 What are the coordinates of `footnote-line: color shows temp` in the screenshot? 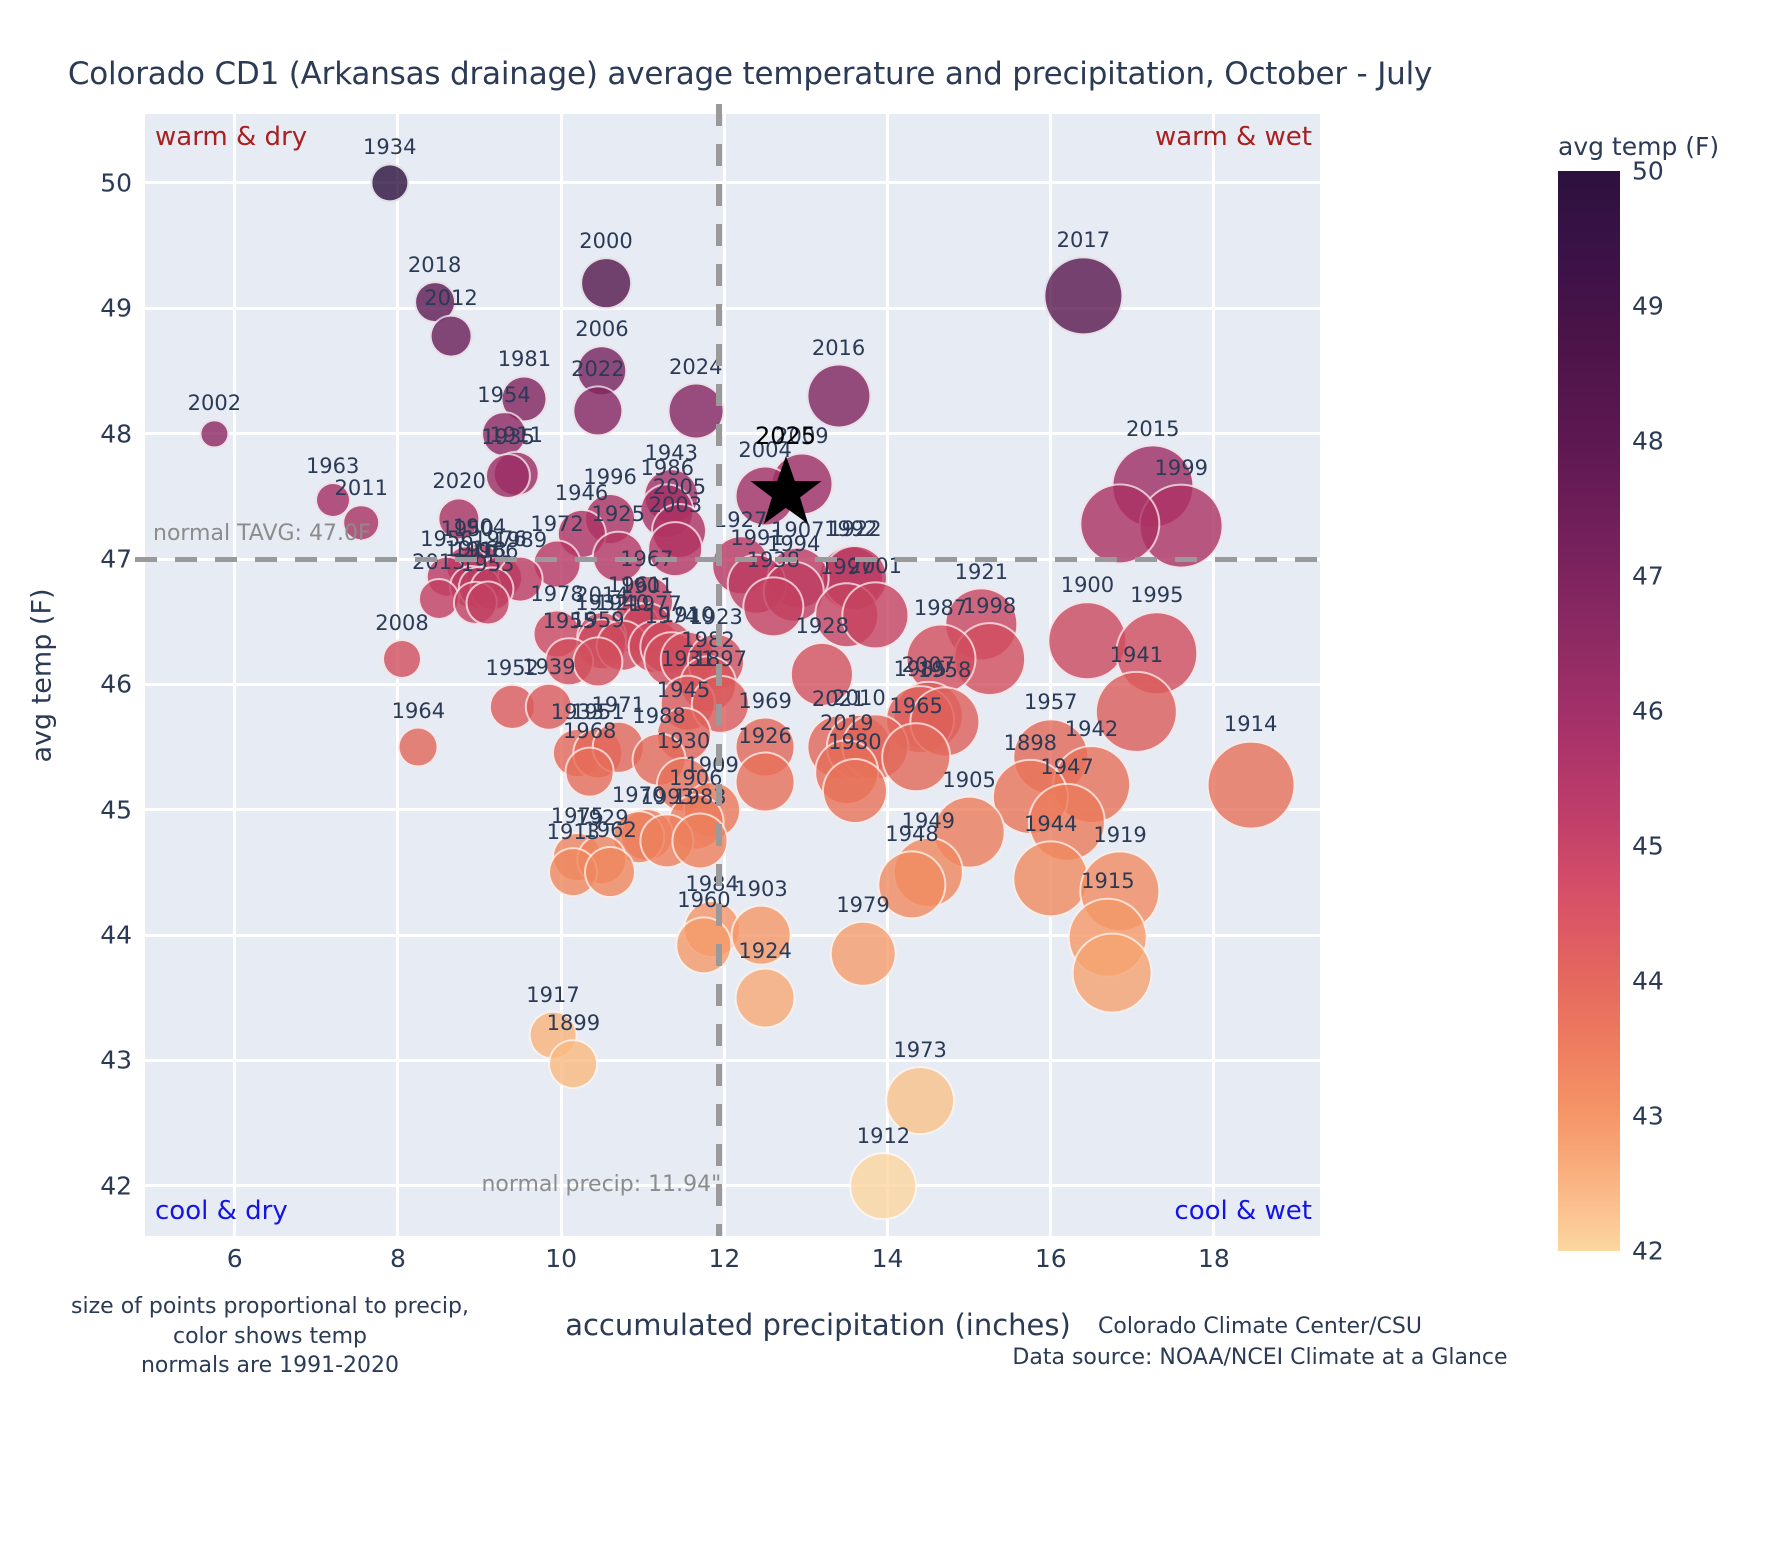 It's located at (270, 1336).